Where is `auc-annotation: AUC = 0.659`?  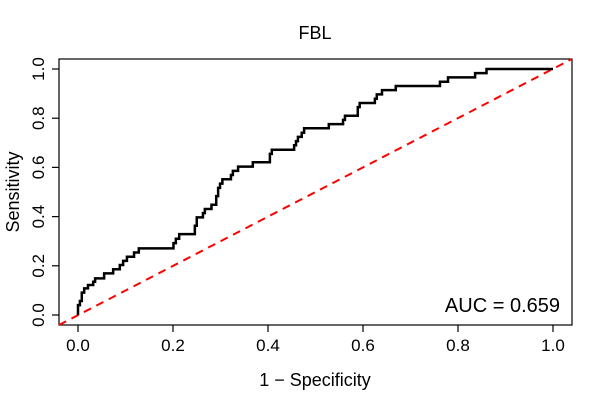
auc-annotation: AUC = 0.659 is located at coordinates (502, 306).